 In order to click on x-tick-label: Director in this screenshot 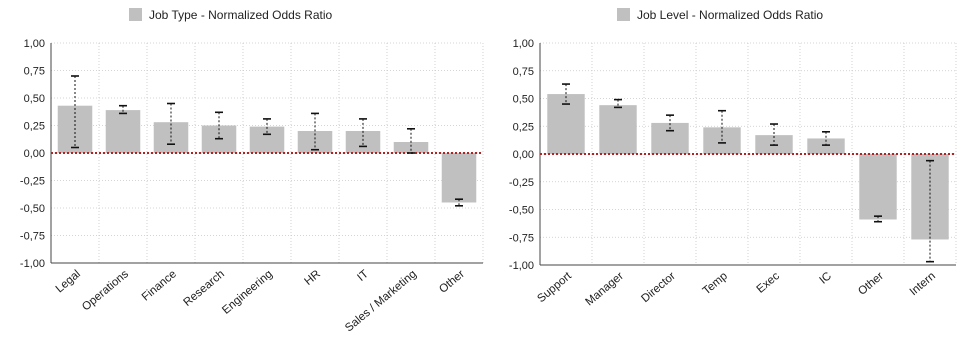, I will do `click(658, 287)`.